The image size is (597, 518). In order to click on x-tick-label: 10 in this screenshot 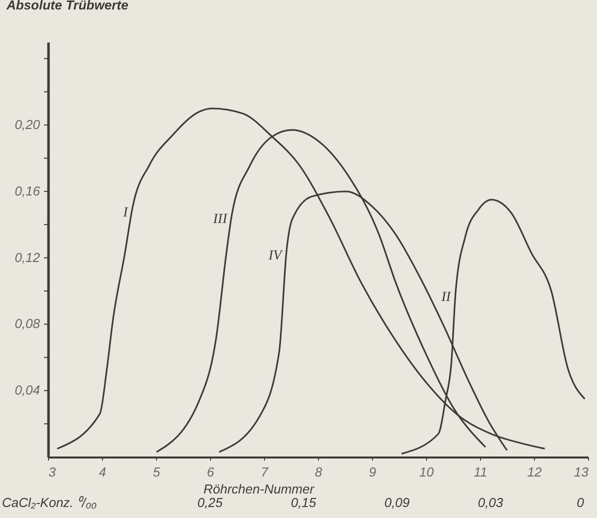, I will do `click(426, 472)`.